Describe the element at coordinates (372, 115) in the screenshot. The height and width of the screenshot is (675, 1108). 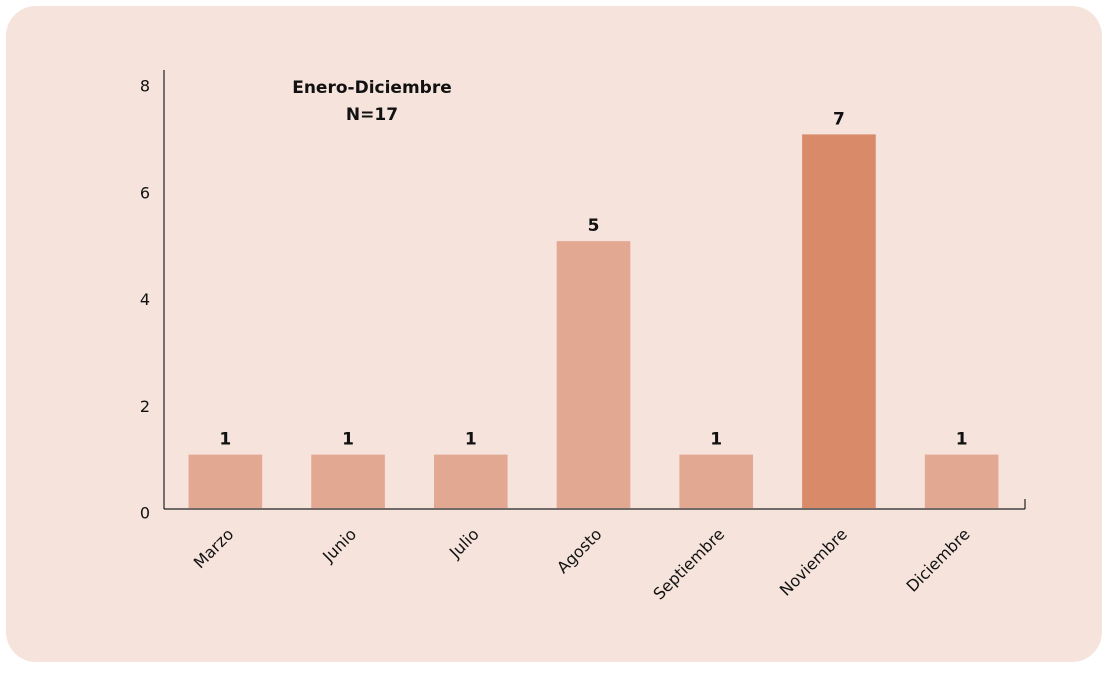
I see `chart-subtitle: N=17` at that location.